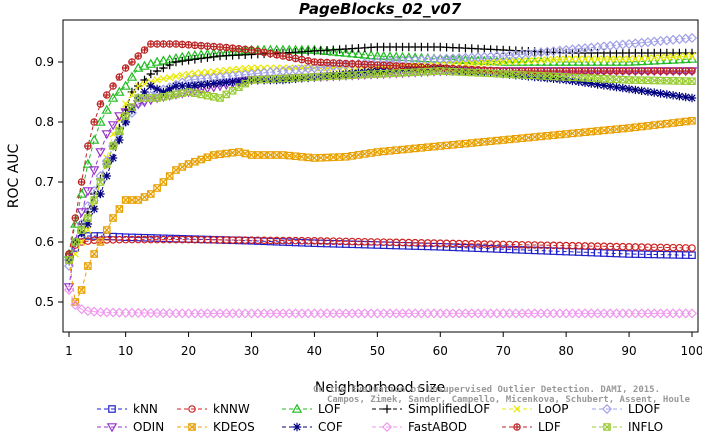  Describe the element at coordinates (44, 302) in the screenshot. I see `y-tick-label: 0.5` at that location.